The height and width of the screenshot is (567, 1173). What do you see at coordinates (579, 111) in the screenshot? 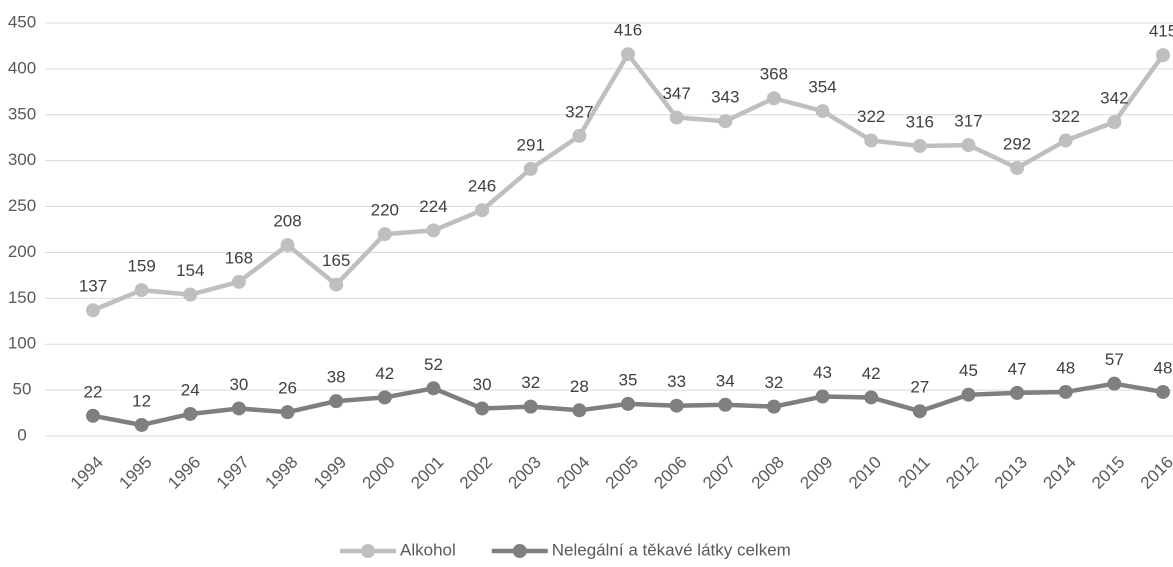
I see `data-label: 327` at bounding box center [579, 111].